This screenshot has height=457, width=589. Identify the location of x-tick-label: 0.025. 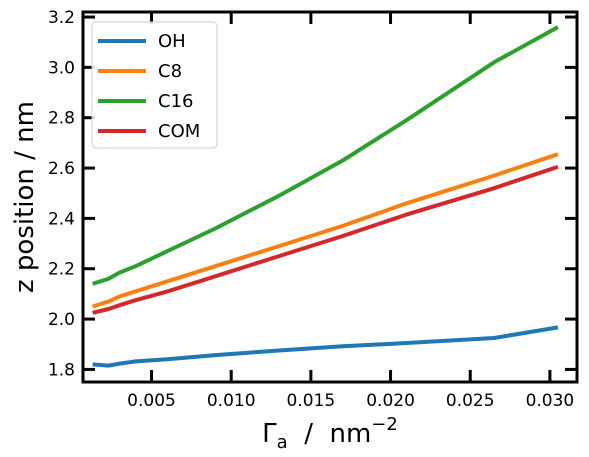
(470, 401).